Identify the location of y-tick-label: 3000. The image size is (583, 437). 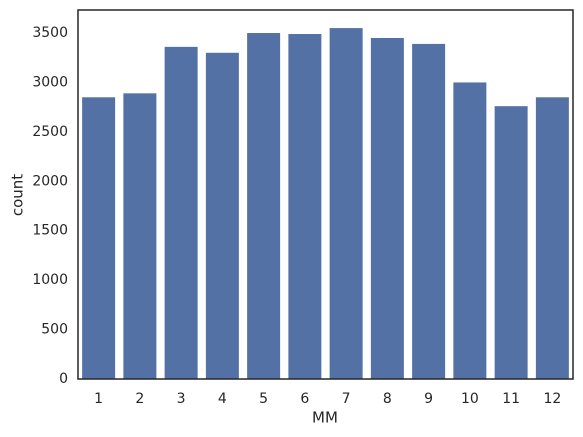
(50, 82).